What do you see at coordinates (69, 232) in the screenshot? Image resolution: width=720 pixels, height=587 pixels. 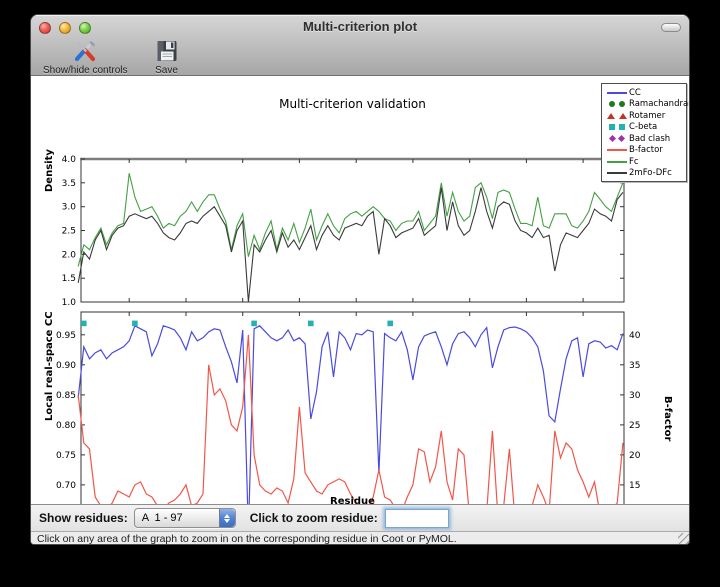 I see `svg-text: 2.5` at bounding box center [69, 232].